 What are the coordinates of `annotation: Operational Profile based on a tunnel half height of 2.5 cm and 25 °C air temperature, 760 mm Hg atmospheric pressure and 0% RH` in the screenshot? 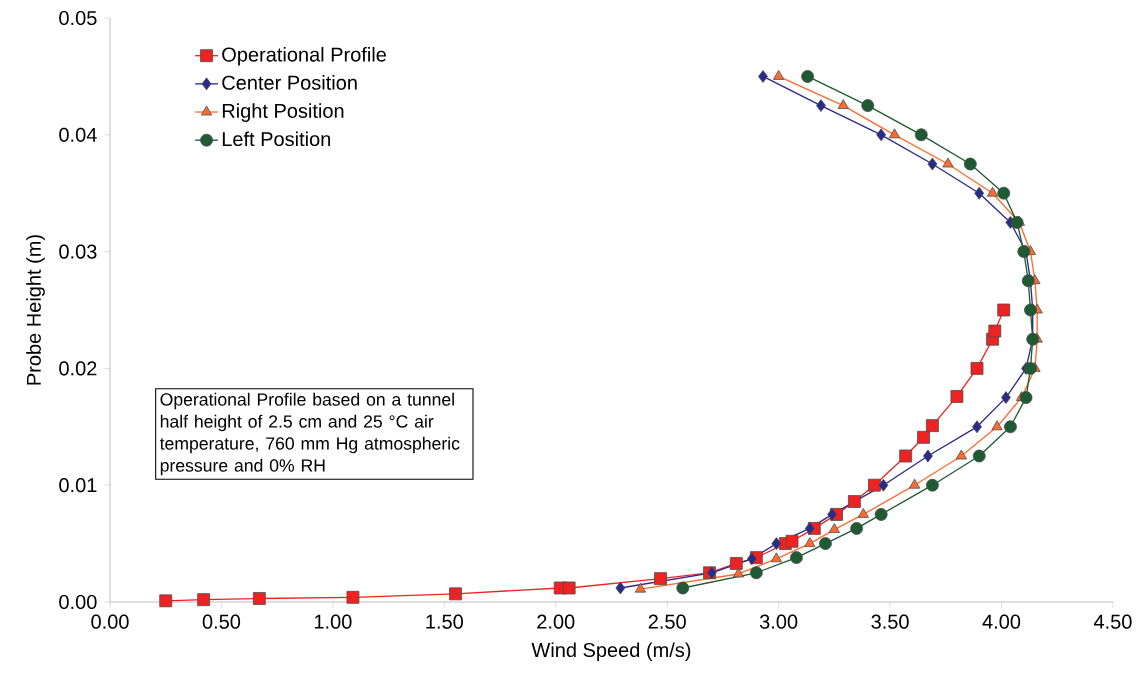 It's located at (309, 434).